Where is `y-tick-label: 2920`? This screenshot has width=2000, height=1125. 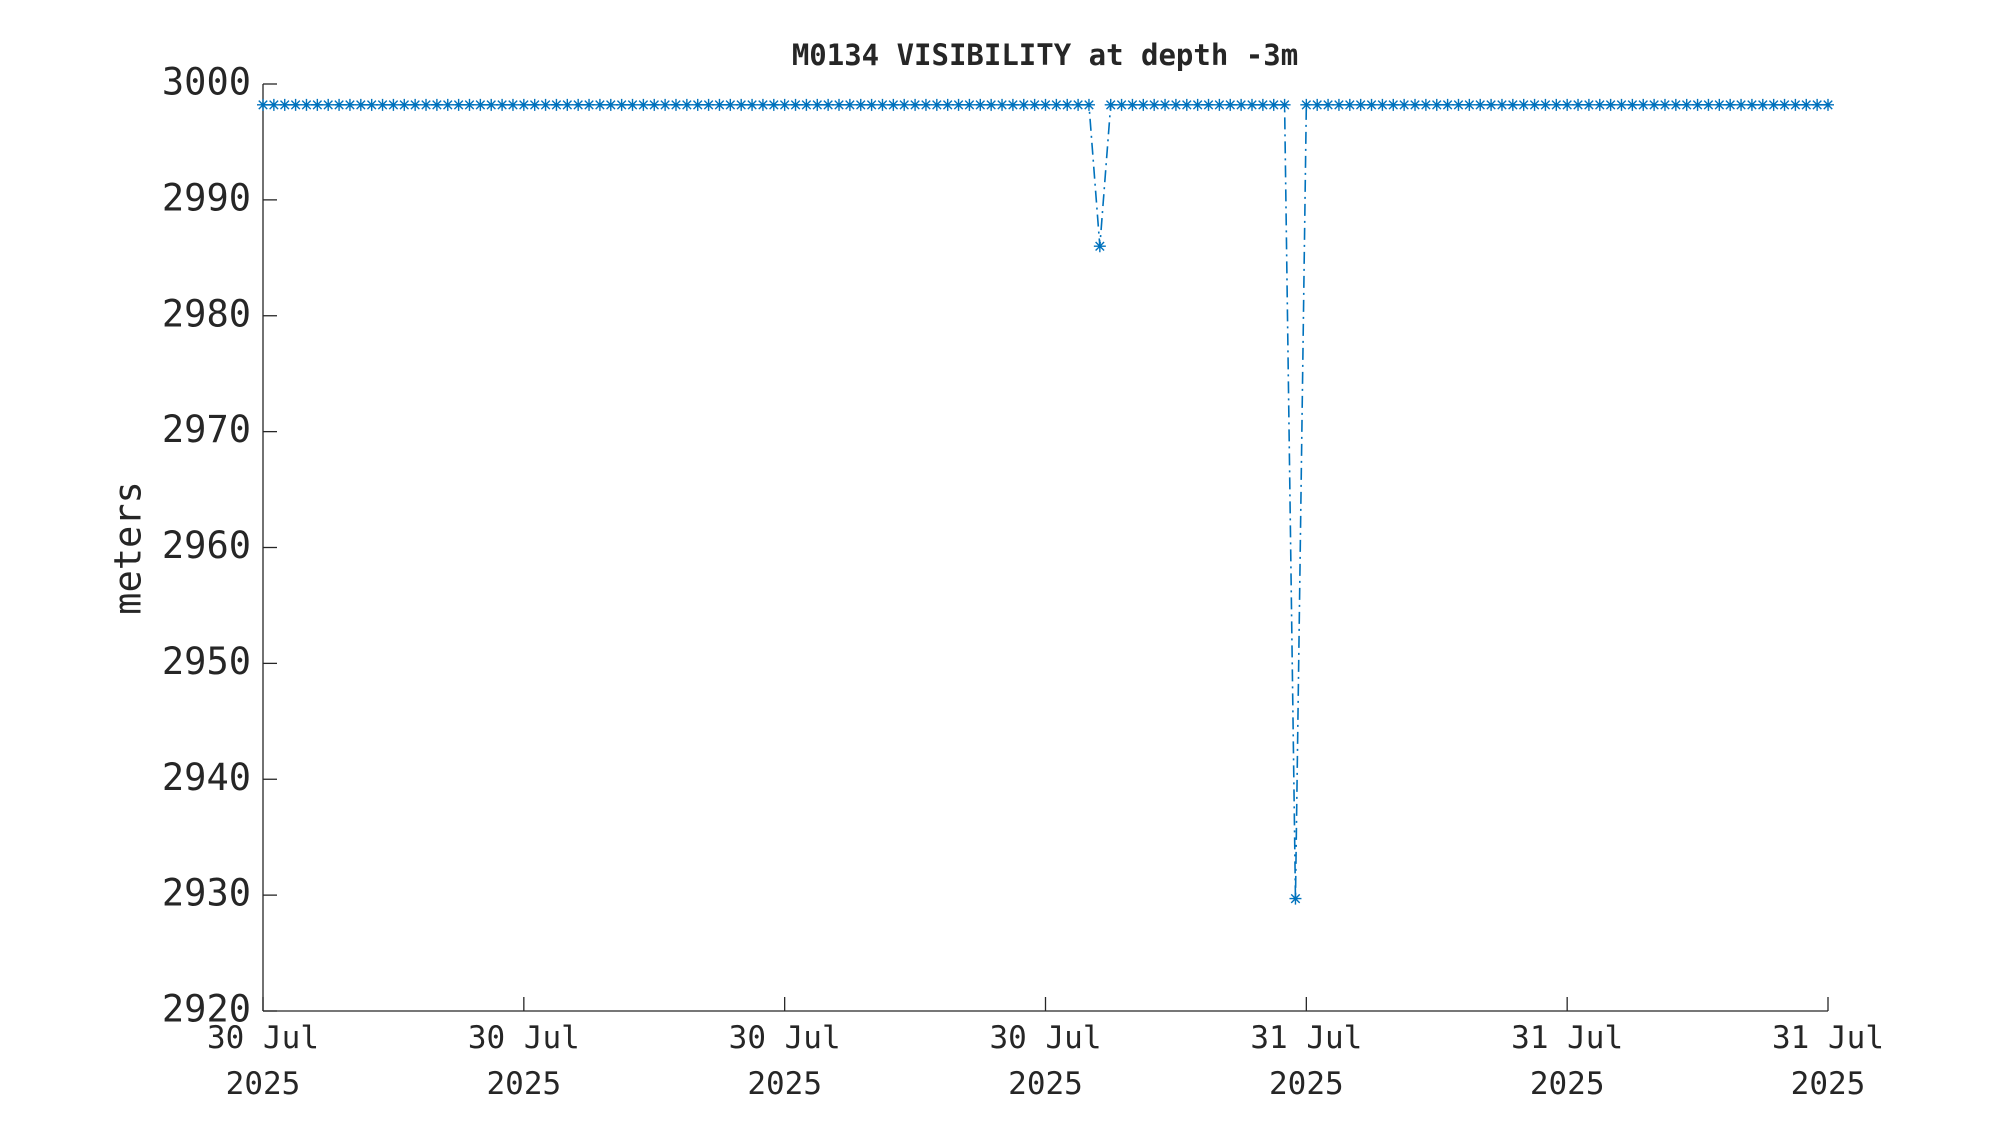
y-tick-label: 2920 is located at coordinates (206, 1009).